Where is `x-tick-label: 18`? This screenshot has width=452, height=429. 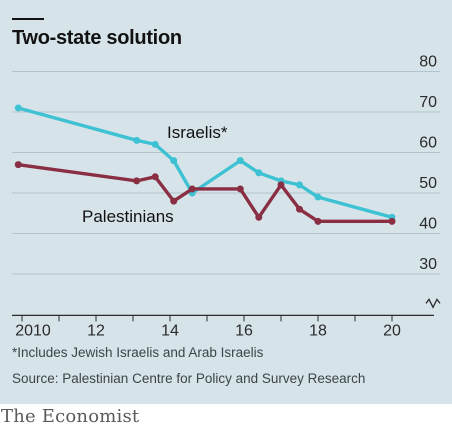
x-tick-label: 18 is located at coordinates (318, 330).